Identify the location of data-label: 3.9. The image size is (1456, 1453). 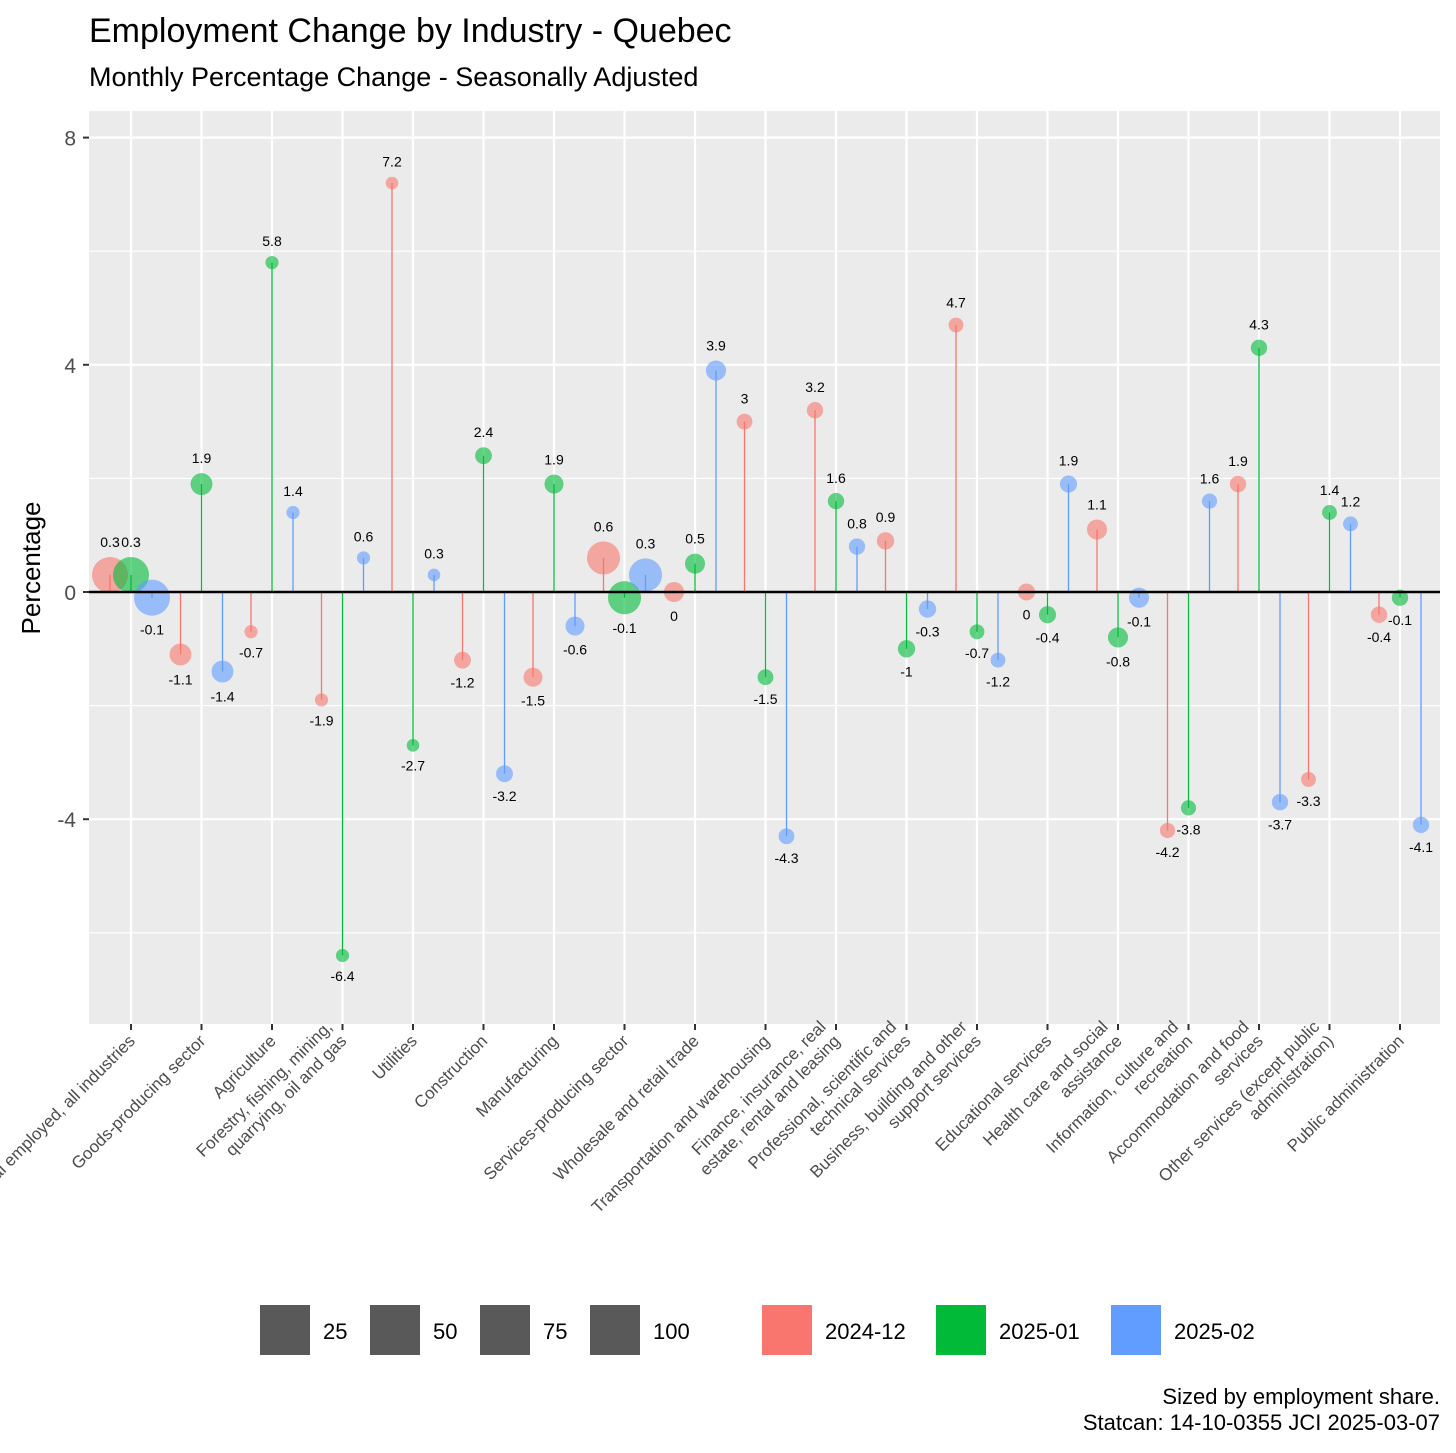
(716, 345).